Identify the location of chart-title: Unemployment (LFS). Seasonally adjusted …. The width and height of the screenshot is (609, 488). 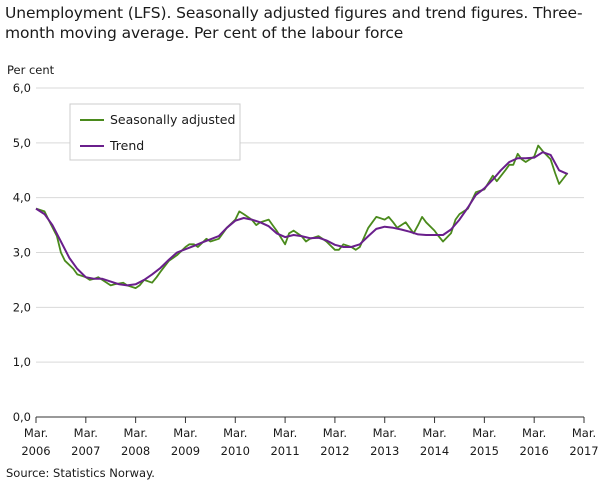
(294, 23).